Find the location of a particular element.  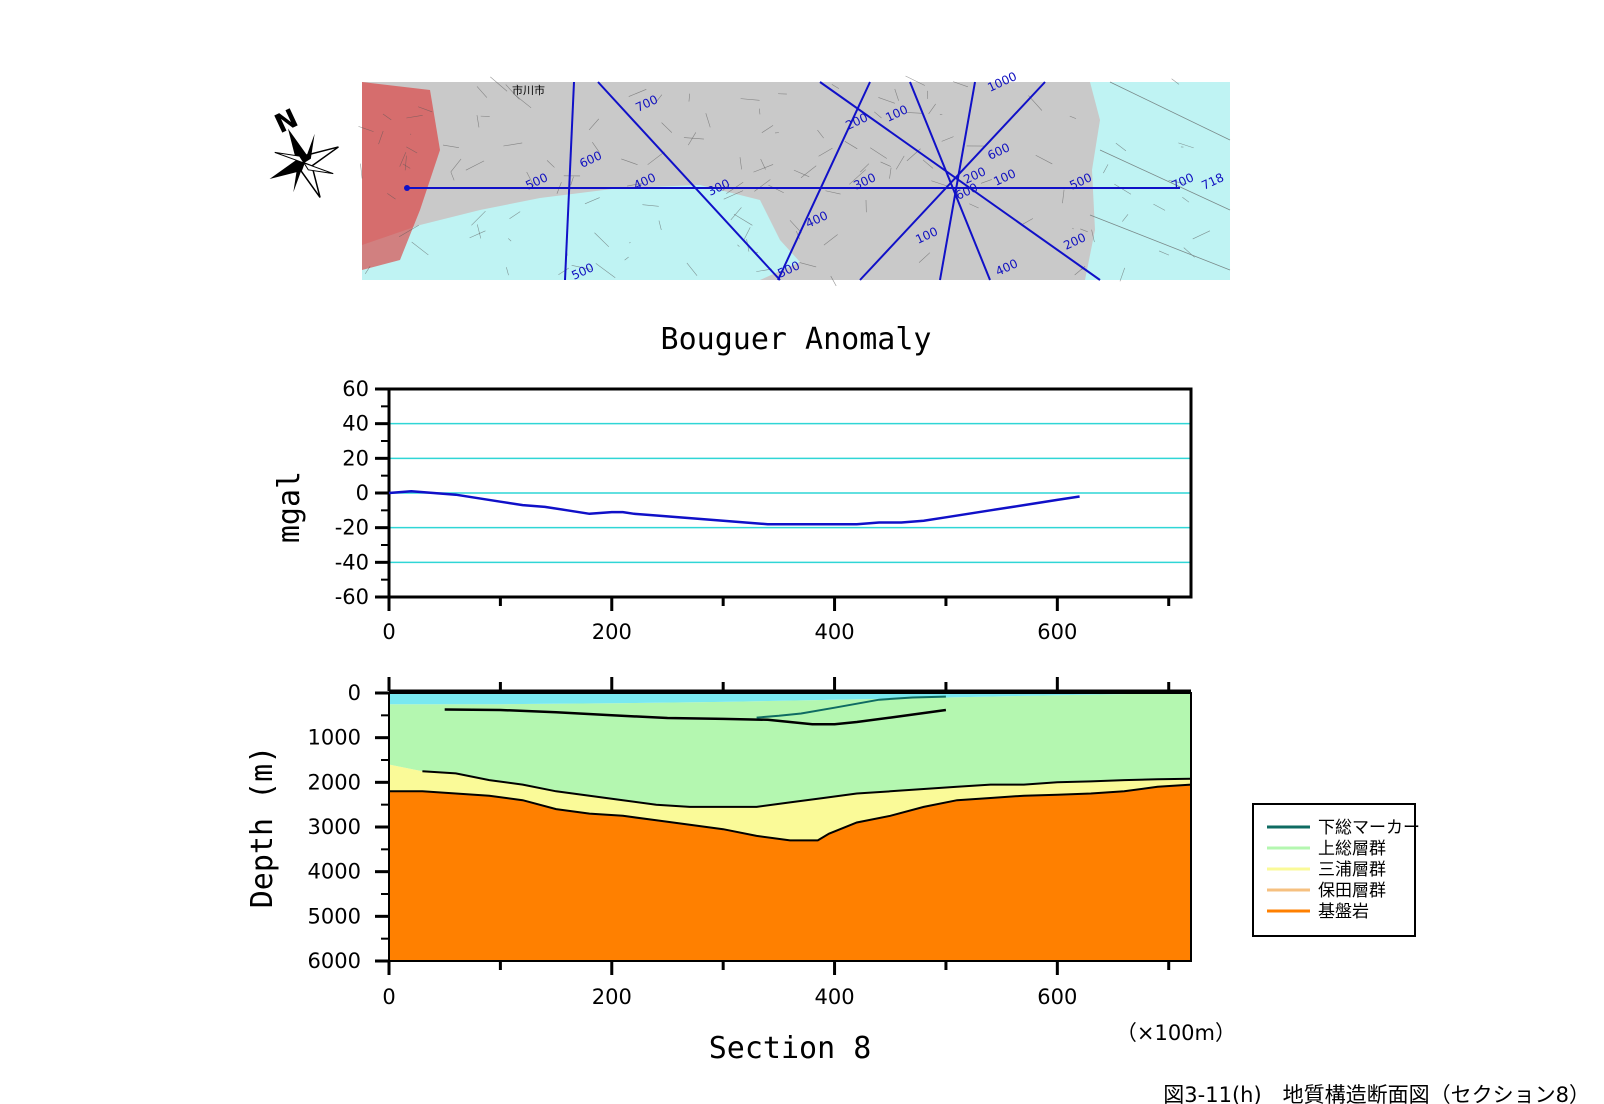

survey-line-d is located at coordinates (960, 181).